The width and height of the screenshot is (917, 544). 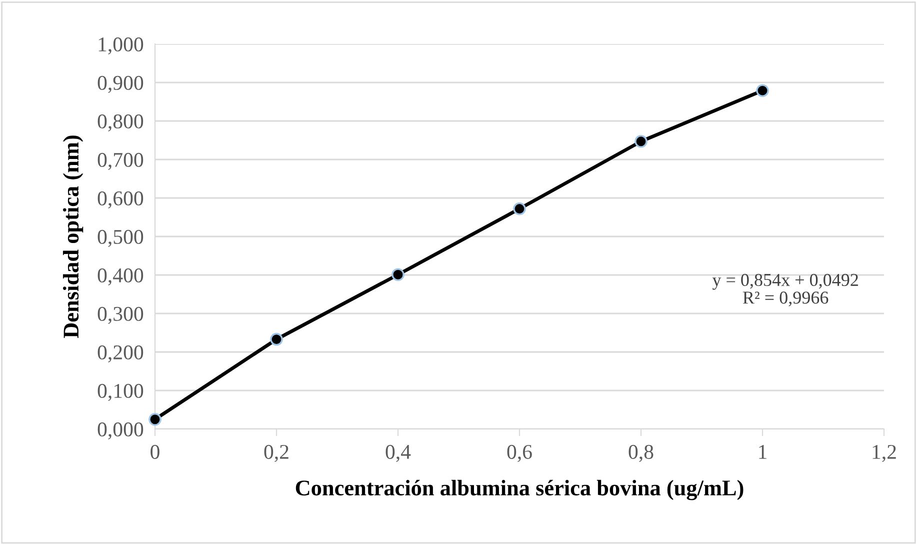 What do you see at coordinates (641, 453) in the screenshot?
I see `x-tick-label: 0,8` at bounding box center [641, 453].